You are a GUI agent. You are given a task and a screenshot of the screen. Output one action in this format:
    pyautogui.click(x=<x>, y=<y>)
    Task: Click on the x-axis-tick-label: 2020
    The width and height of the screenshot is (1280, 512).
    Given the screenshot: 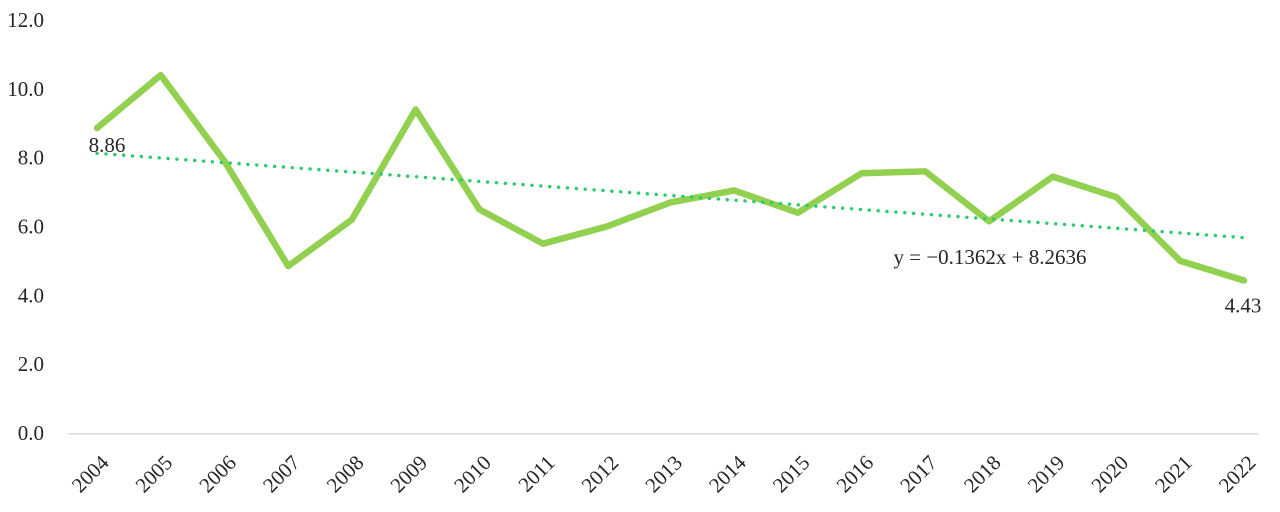 What is the action you would take?
    pyautogui.click(x=1109, y=474)
    